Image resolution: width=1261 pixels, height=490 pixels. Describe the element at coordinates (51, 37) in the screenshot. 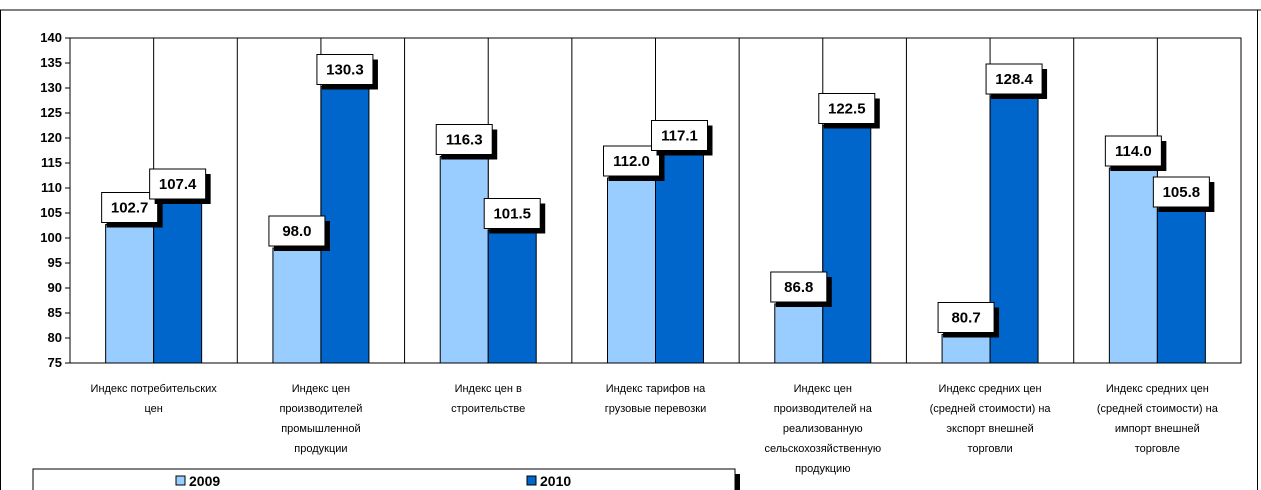

I see `y-tick-label: 140` at that location.